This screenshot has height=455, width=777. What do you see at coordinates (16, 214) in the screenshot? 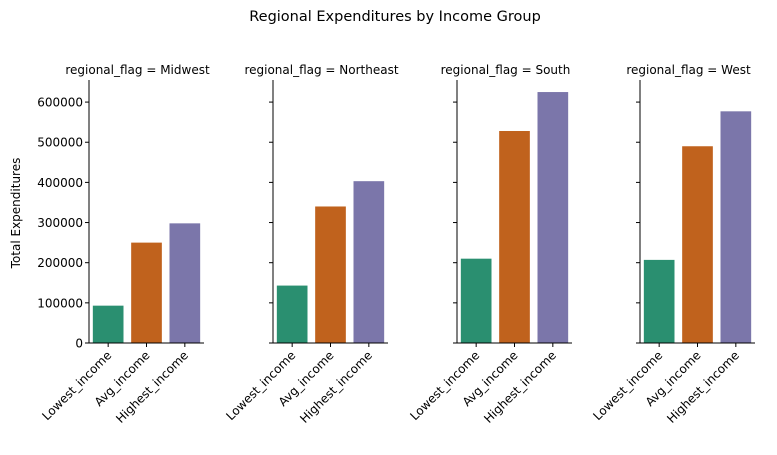
I see `y-axis-label: Total Expenditures` at bounding box center [16, 214].